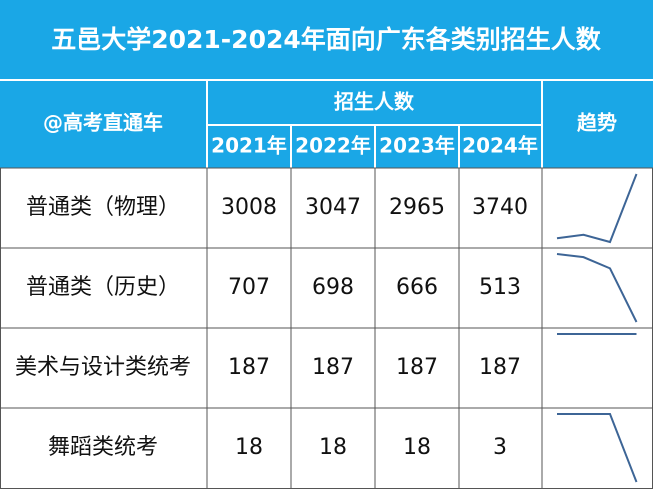 The height and width of the screenshot is (489, 653). Describe the element at coordinates (417, 146) in the screenshot. I see `year-label: 2023年` at that location.